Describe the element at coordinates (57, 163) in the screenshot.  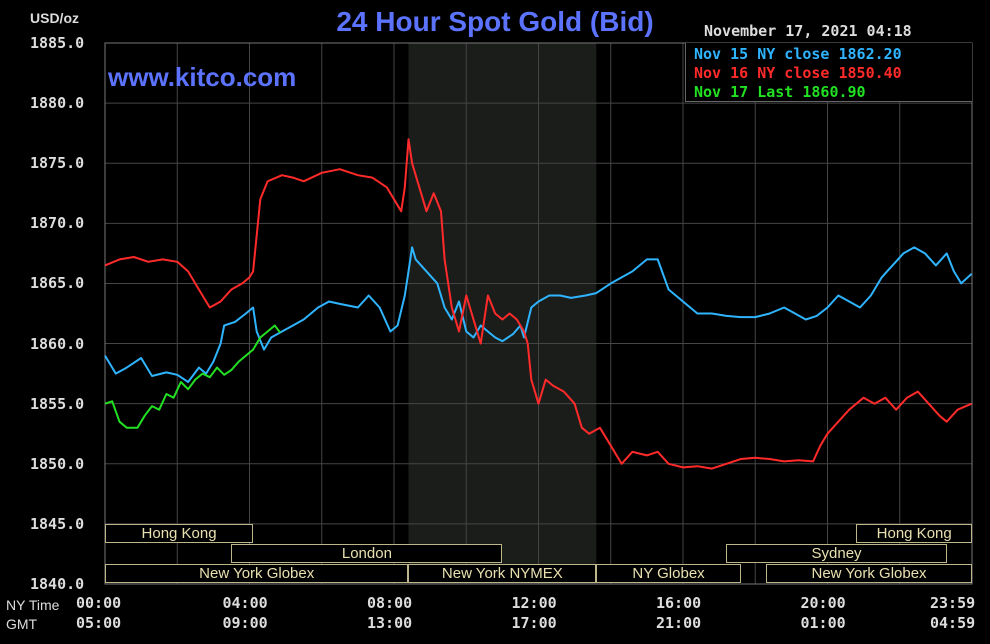
I see `y-tick-label: 1875.0` at that location.